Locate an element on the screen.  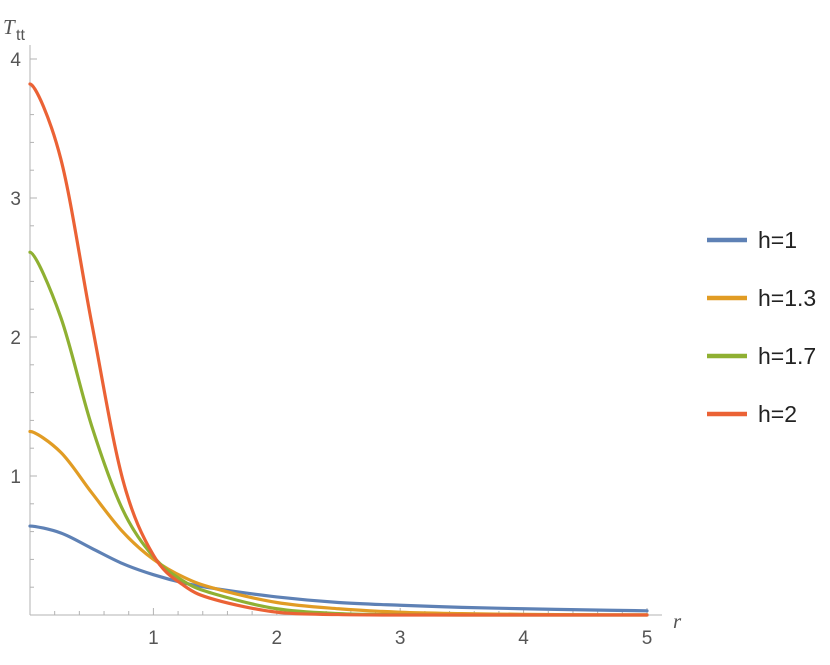
y-tick-label: 3 is located at coordinates (15, 199).